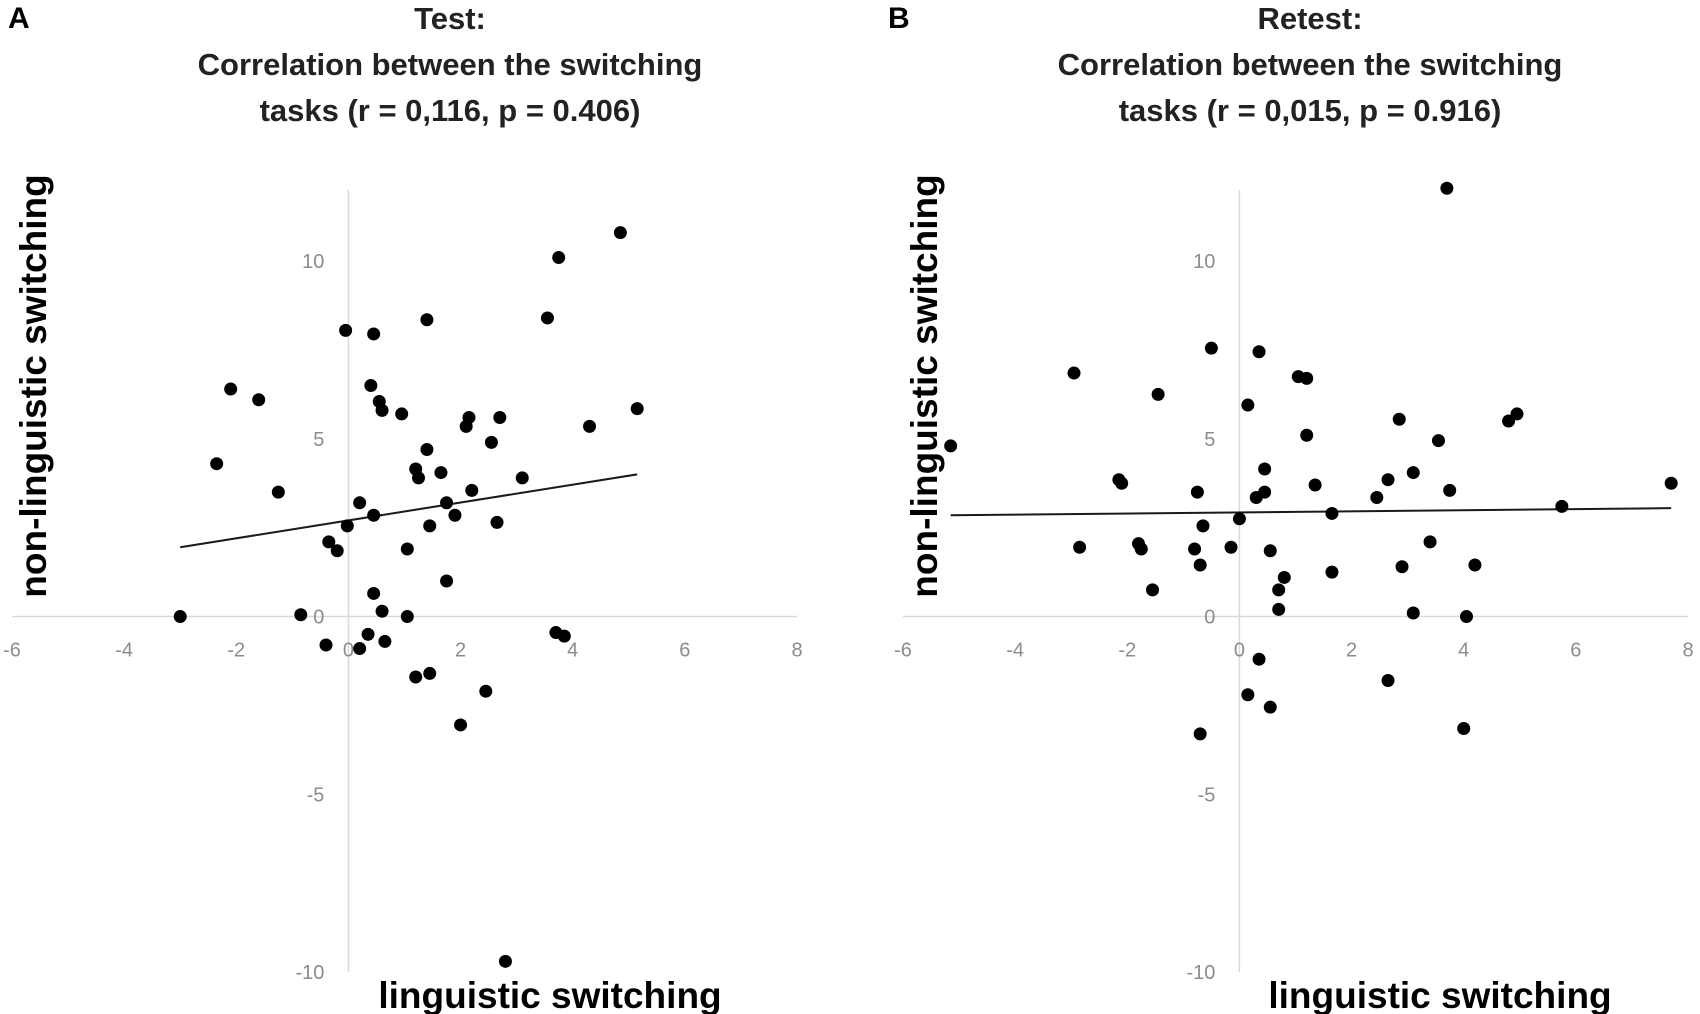  What do you see at coordinates (1311, 512) in the screenshot?
I see `panel-b-trendline` at bounding box center [1311, 512].